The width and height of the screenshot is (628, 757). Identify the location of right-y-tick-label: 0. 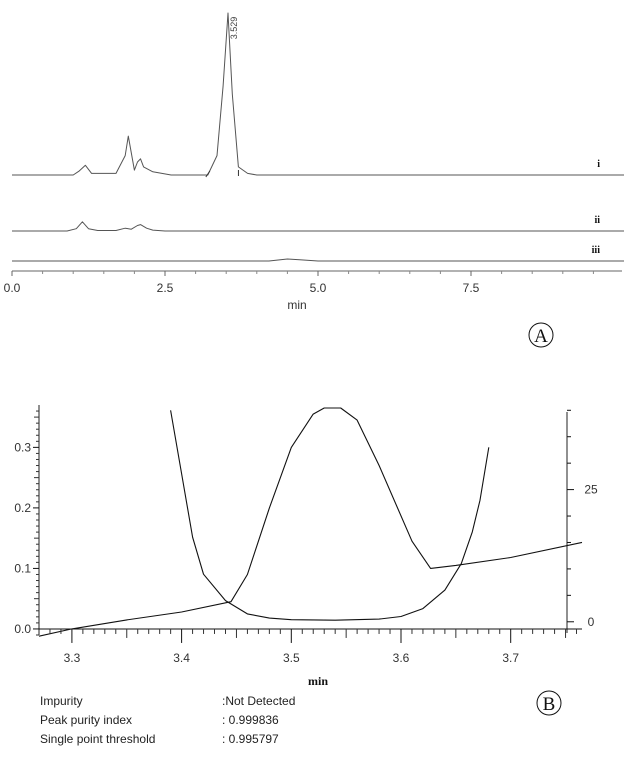
(591, 622).